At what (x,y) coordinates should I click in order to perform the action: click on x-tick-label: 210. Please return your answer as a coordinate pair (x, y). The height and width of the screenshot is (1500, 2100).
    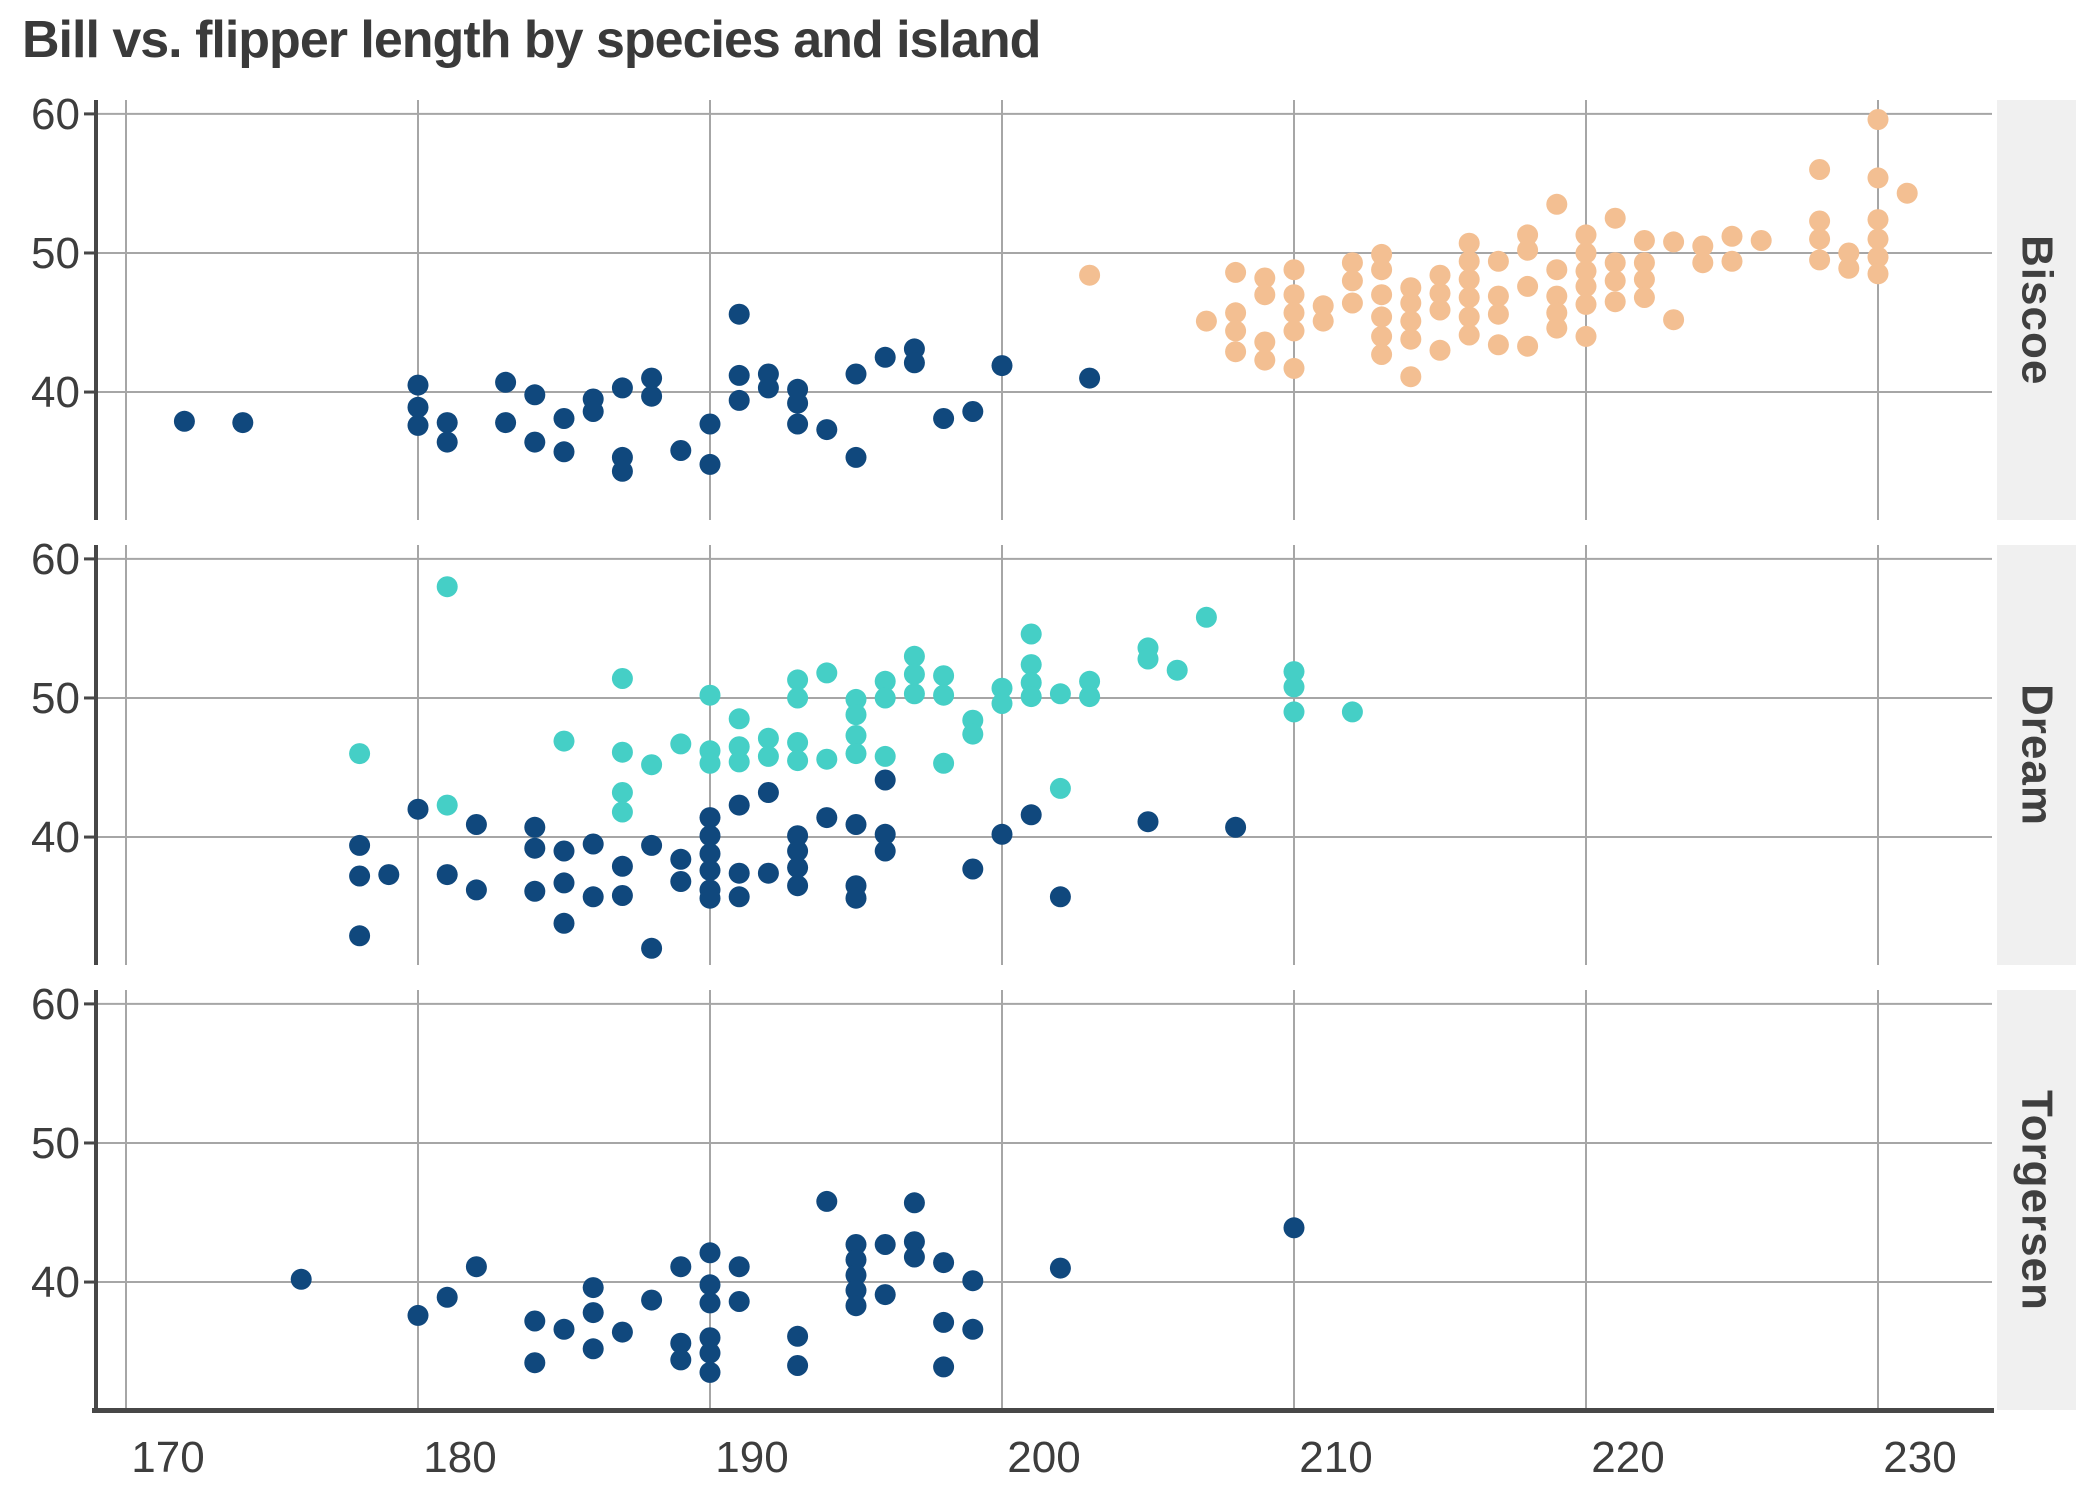
    Looking at the image, I should click on (1335, 1457).